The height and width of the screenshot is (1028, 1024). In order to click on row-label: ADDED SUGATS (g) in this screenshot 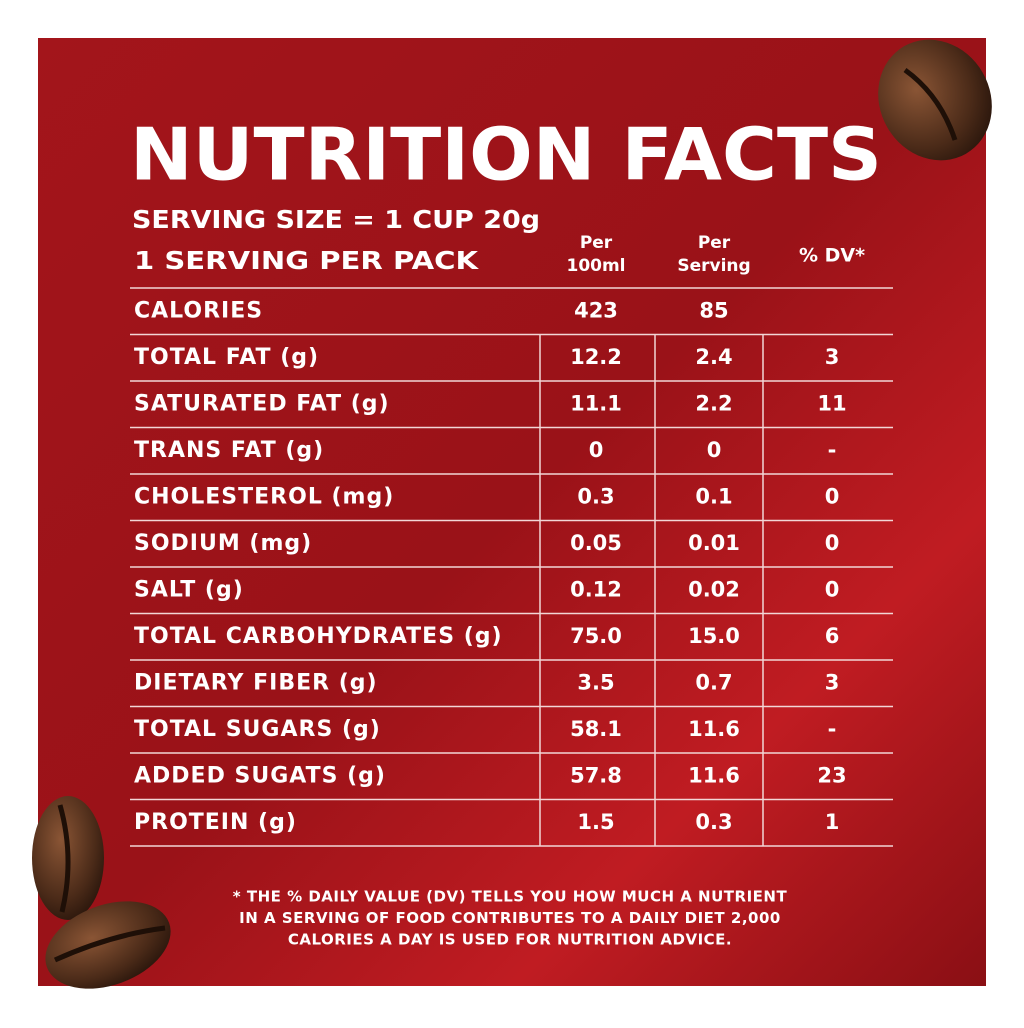, I will do `click(260, 775)`.